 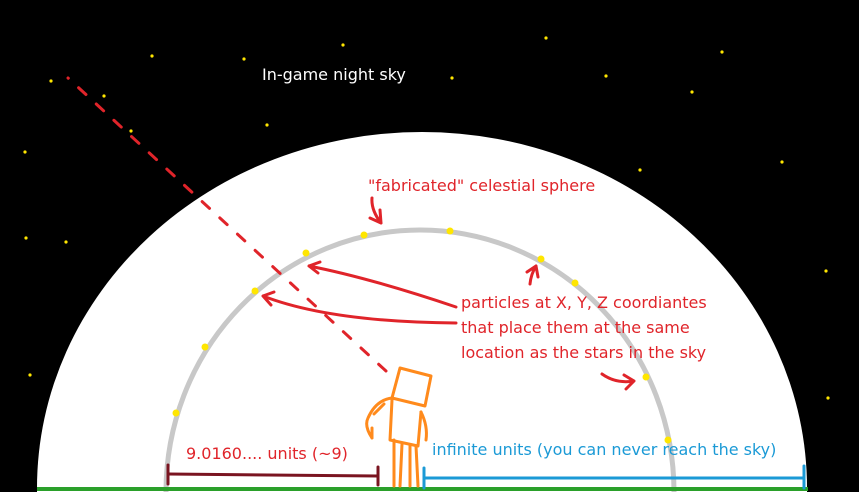 What do you see at coordinates (482, 185) in the screenshot?
I see `celestial-sphere-label: "fabricated" celestial sphere` at bounding box center [482, 185].